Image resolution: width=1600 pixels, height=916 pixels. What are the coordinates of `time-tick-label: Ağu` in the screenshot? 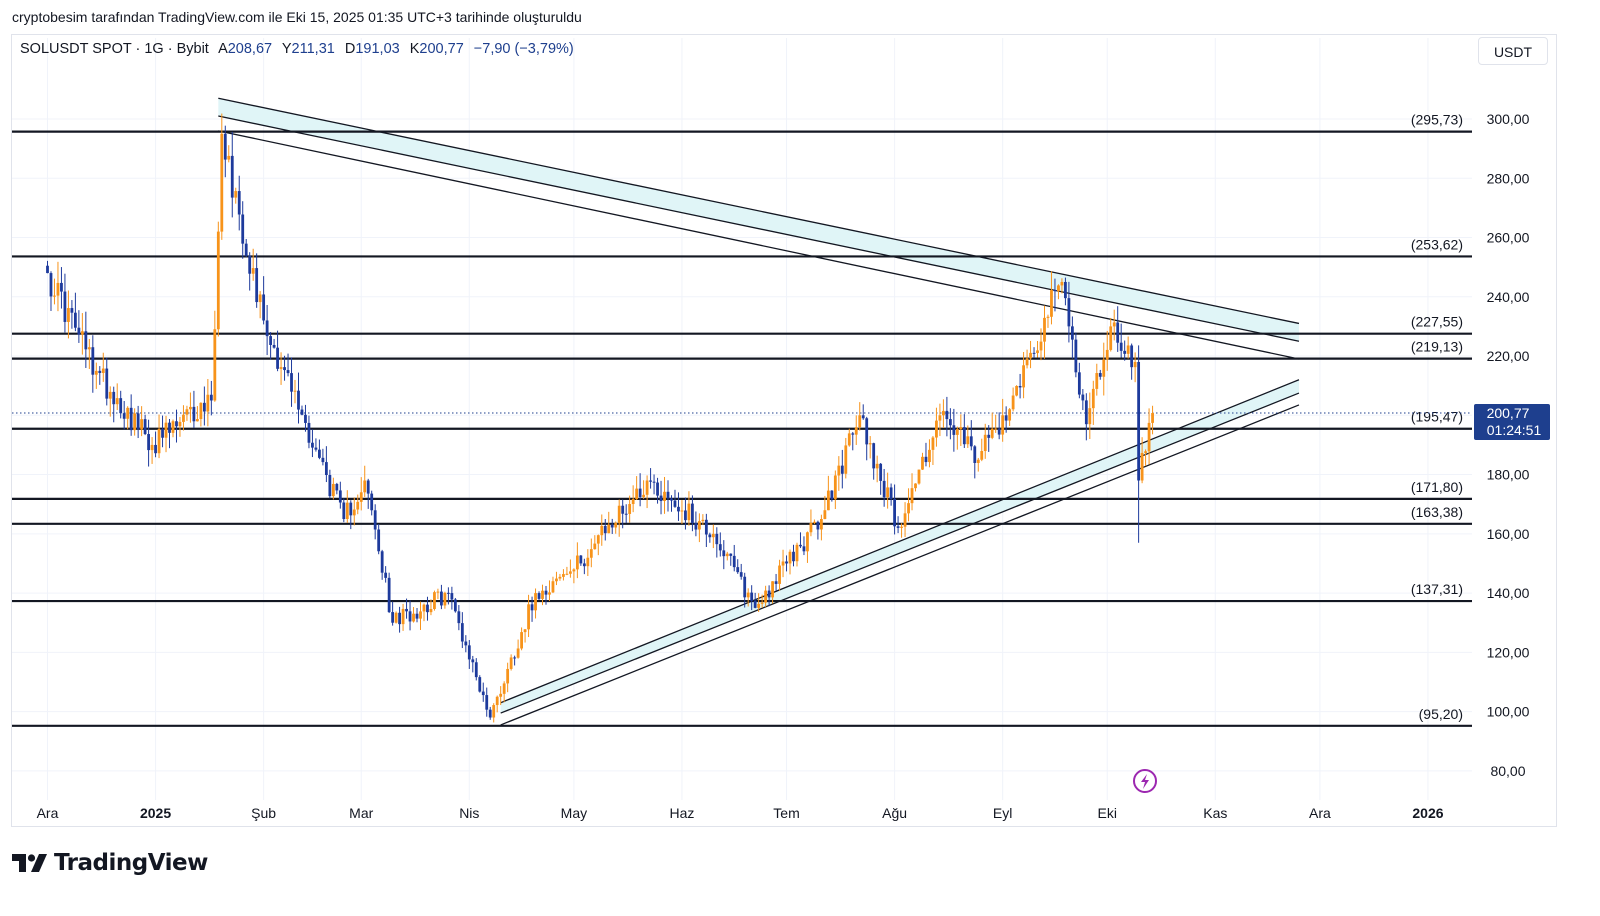 It's located at (894, 813).